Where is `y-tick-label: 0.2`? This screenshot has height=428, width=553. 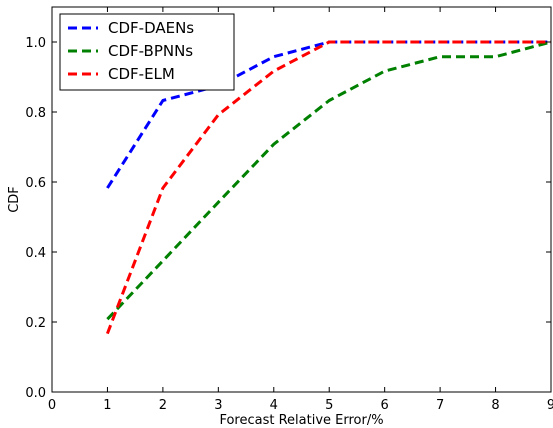 y-tick-label: 0.2 is located at coordinates (35, 323).